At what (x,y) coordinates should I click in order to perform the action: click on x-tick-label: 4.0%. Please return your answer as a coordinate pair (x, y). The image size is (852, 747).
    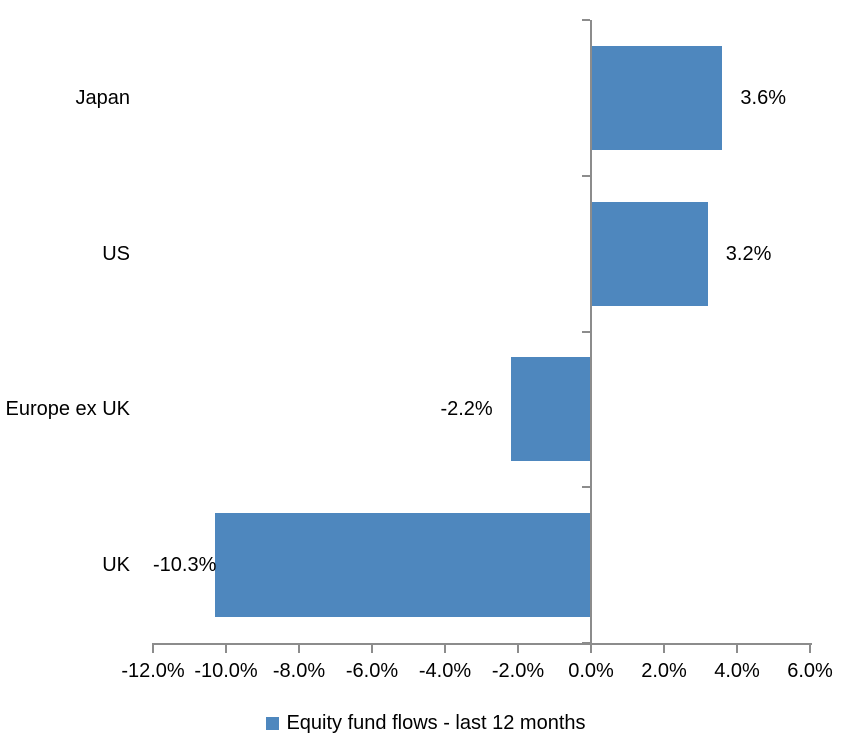
    Looking at the image, I should click on (737, 671).